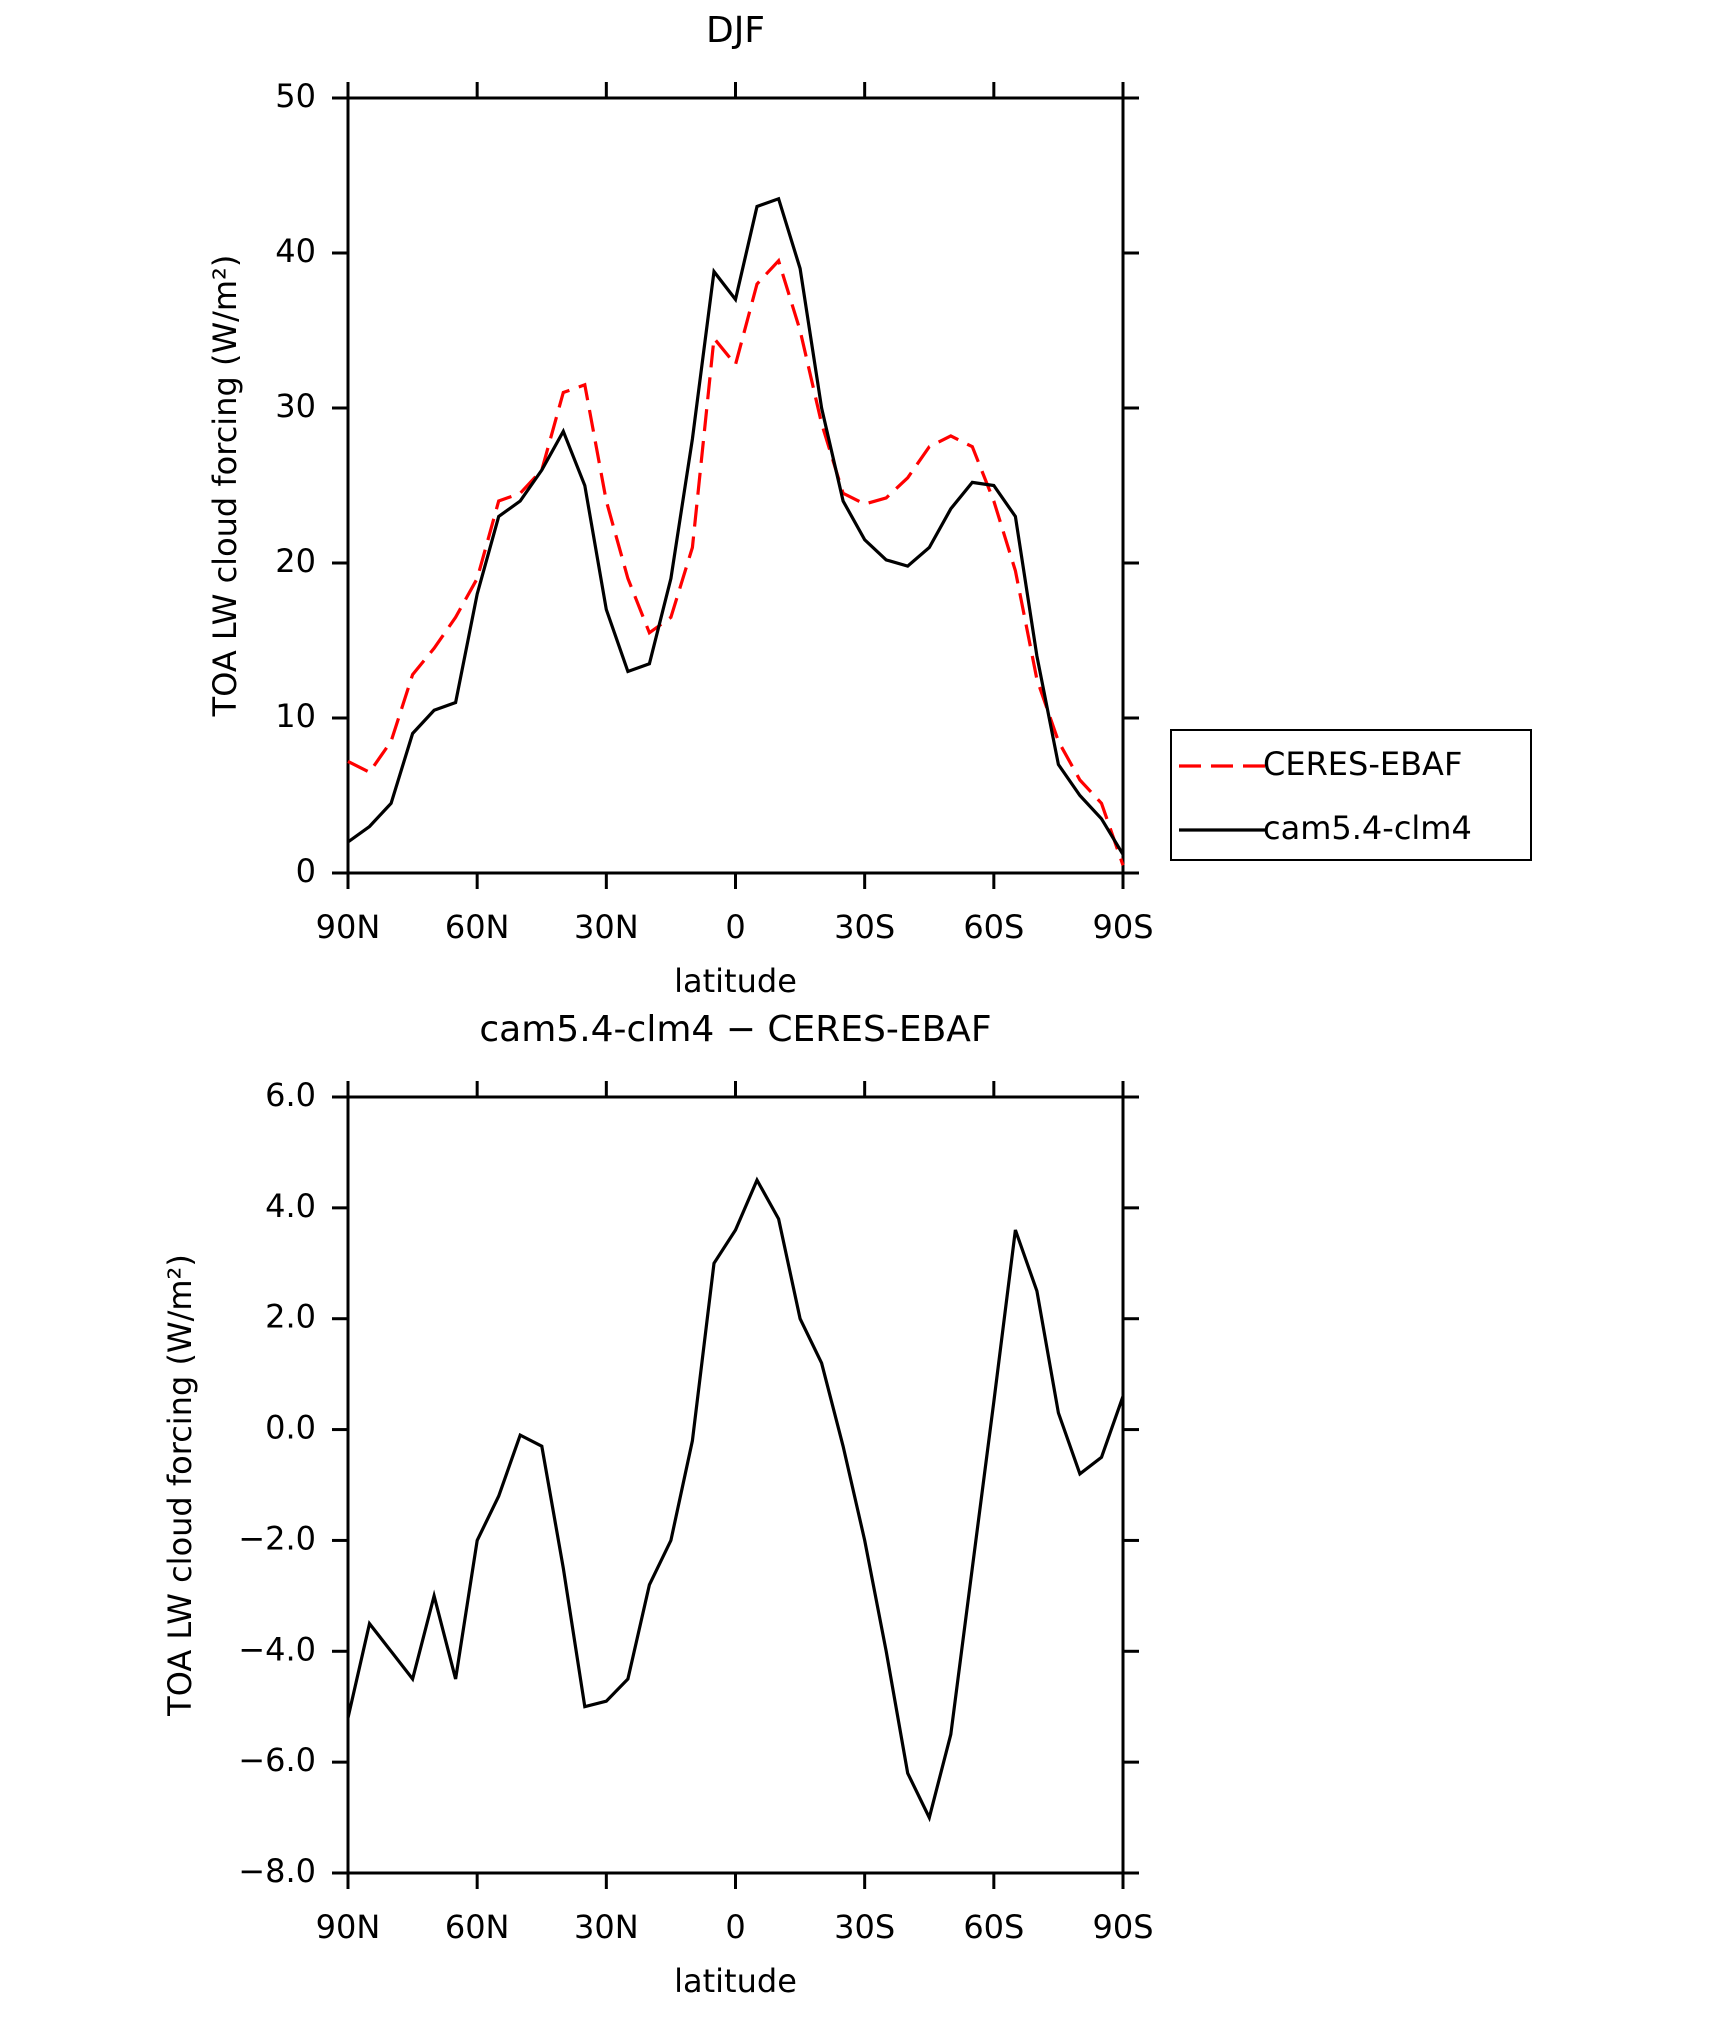 The height and width of the screenshot is (2021, 1710). Describe the element at coordinates (290, 1095) in the screenshot. I see `y-tick-label: 6.0` at that location.